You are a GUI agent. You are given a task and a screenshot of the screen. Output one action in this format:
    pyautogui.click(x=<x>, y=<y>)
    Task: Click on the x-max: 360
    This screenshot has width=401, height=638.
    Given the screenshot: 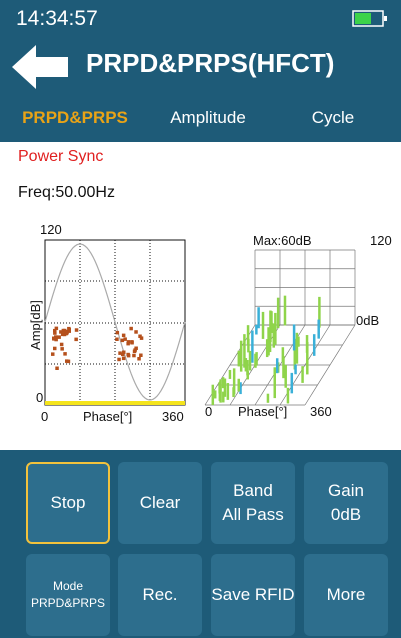 What is the action you would take?
    pyautogui.click(x=173, y=416)
    